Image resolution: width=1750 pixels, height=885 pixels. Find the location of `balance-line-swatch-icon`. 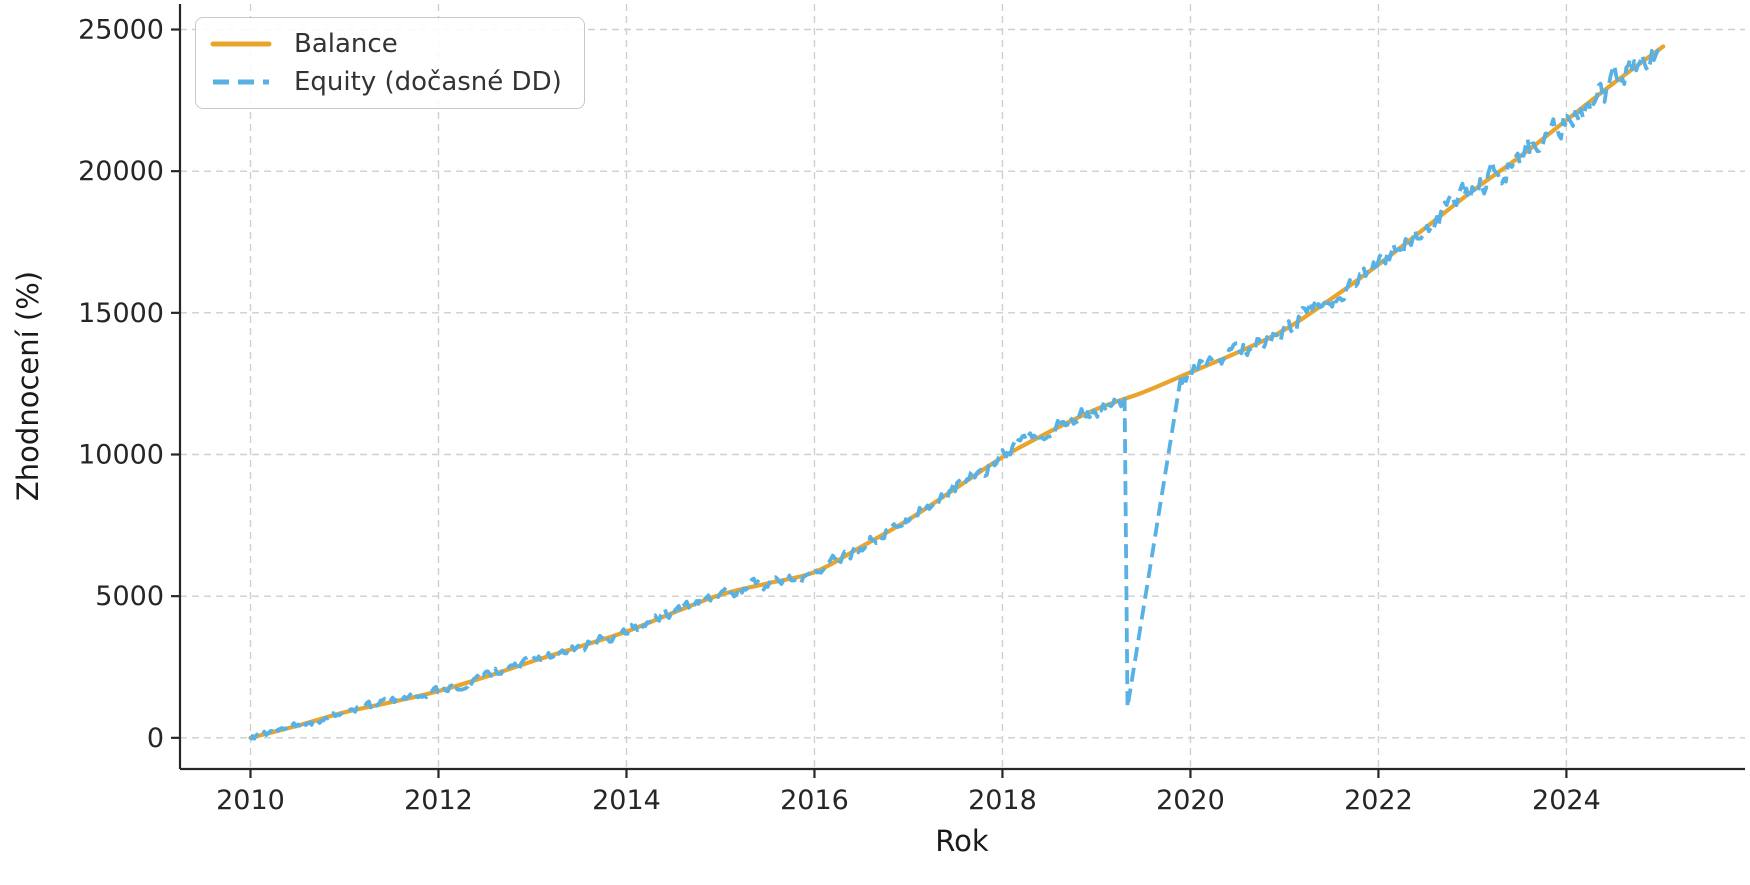

balance-line-swatch-icon is located at coordinates (241, 44).